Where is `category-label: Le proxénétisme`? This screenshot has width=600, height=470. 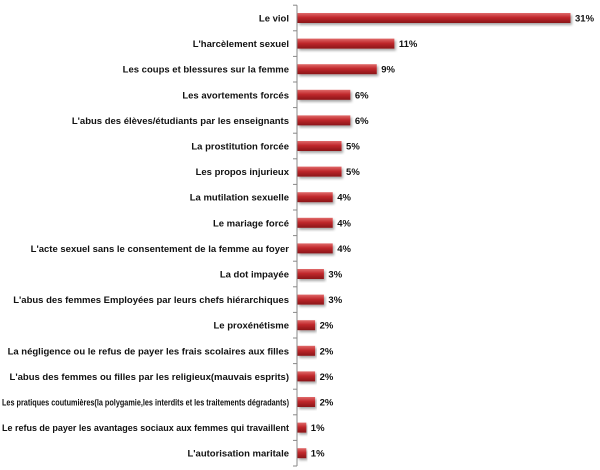 category-label: Le proxénétisme is located at coordinates (252, 326).